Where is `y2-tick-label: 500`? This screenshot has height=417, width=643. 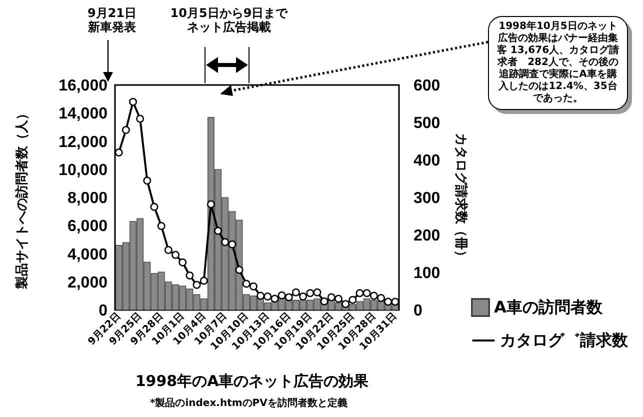
y2-tick-label: 500 is located at coordinates (427, 123).